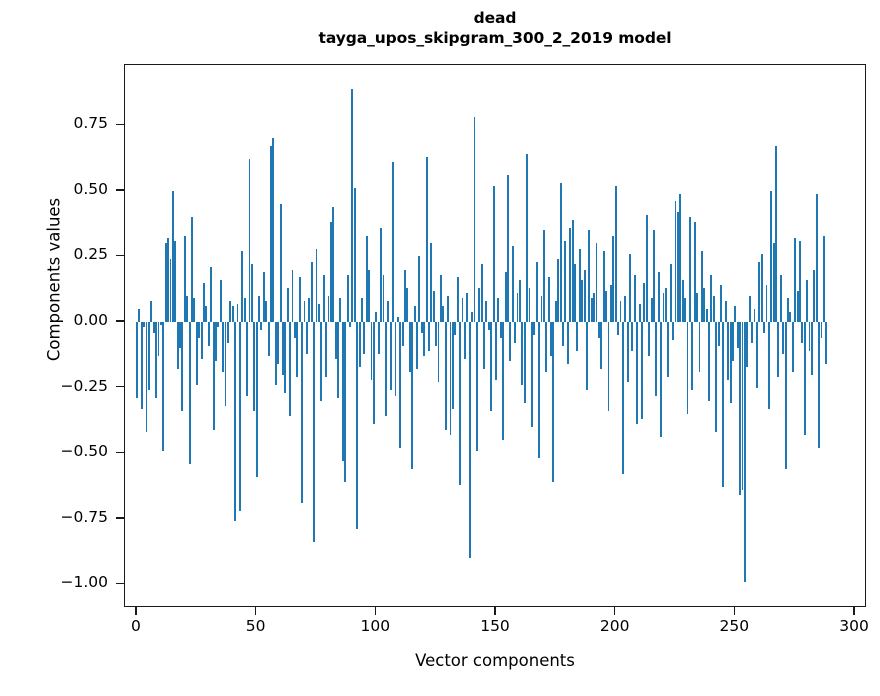 The height and width of the screenshot is (696, 880). Describe the element at coordinates (614, 626) in the screenshot. I see `x-tick-label: 200` at that location.